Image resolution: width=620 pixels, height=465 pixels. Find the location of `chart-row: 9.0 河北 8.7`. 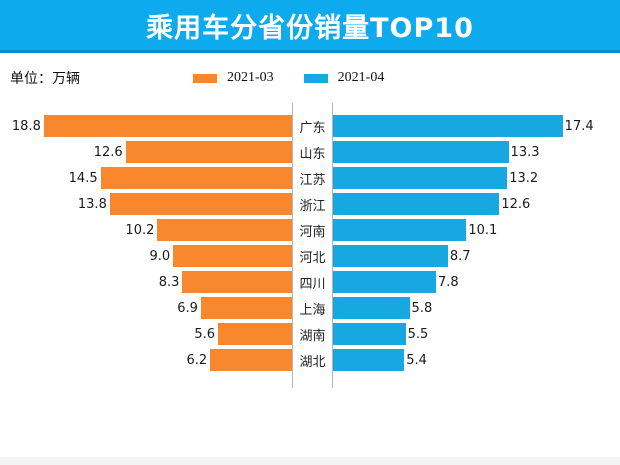

chart-row: 9.0 河北 8.7 is located at coordinates (310, 256).